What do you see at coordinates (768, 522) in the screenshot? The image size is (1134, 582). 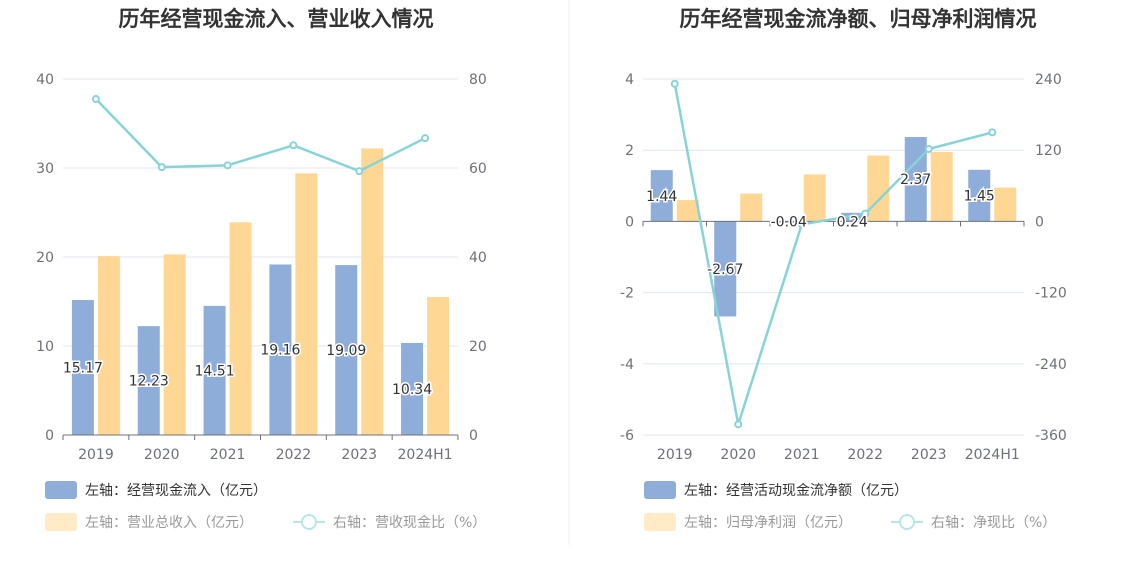 I see `legend-label: 左轴：归母净利润（亿元）` at bounding box center [768, 522].